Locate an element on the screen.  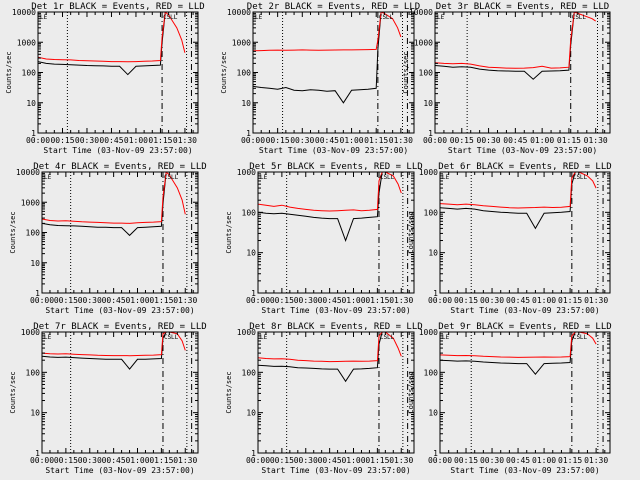
panel-title: Det 2r BLACK = Events, RED = LLD is located at coordinates (333, 7).